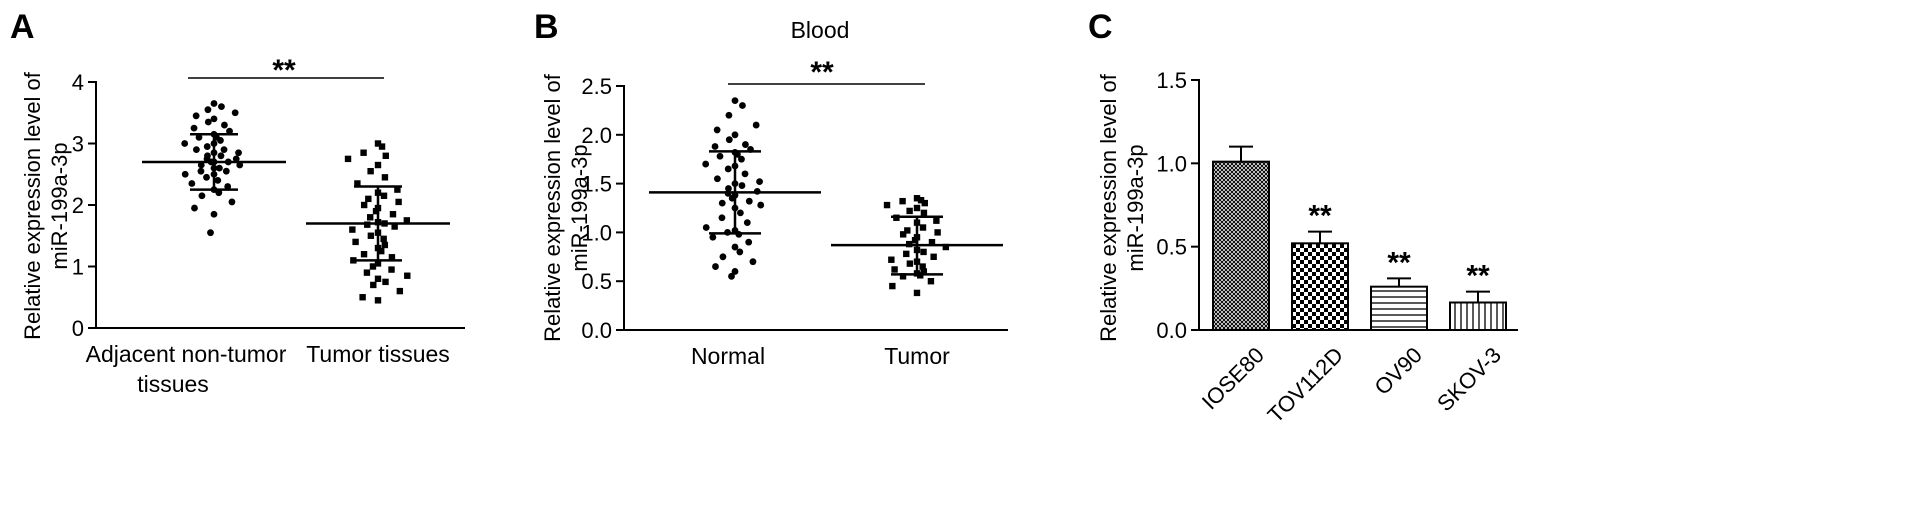 This screenshot has height=530, width=1913. Describe the element at coordinates (546, 27) in the screenshot. I see `panel-label-b: B` at that location.